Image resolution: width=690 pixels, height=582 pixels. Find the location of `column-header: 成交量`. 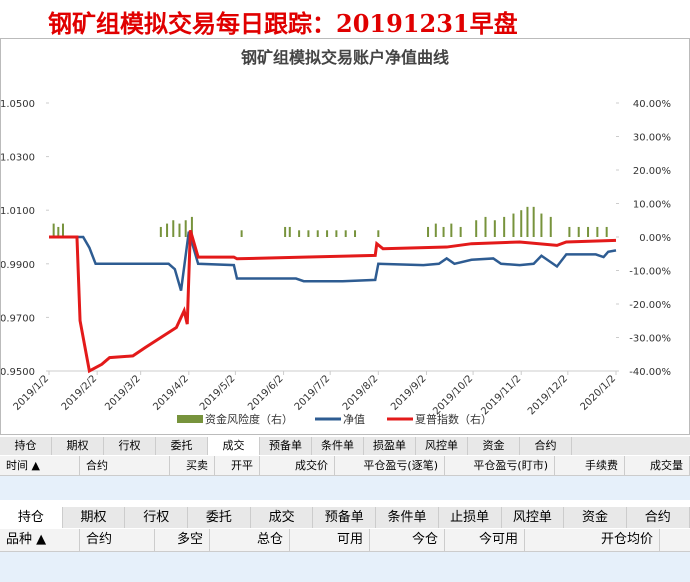

column-header: 成交量 is located at coordinates (657, 465).